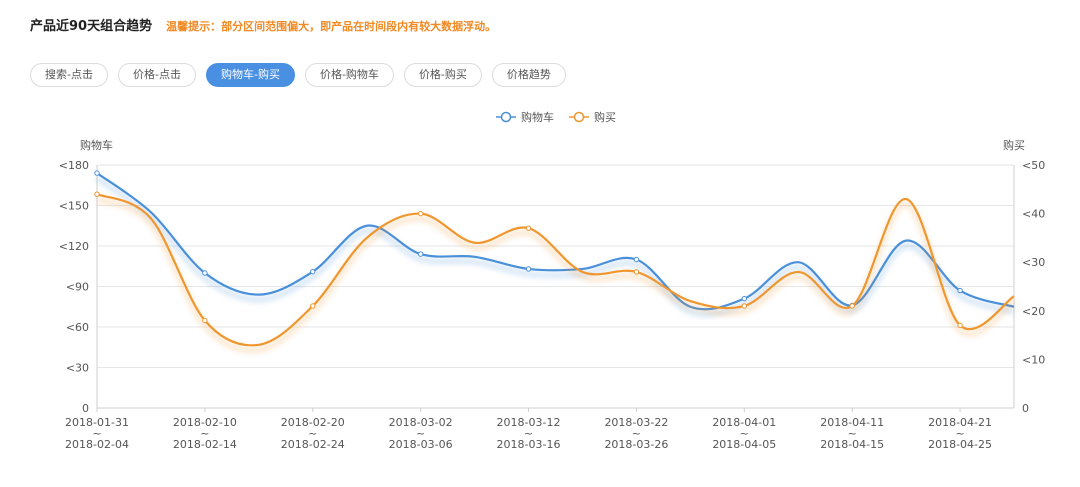 The image size is (1080, 487). What do you see at coordinates (77, 327) in the screenshot?
I see `left-tick-label: <60` at bounding box center [77, 327].